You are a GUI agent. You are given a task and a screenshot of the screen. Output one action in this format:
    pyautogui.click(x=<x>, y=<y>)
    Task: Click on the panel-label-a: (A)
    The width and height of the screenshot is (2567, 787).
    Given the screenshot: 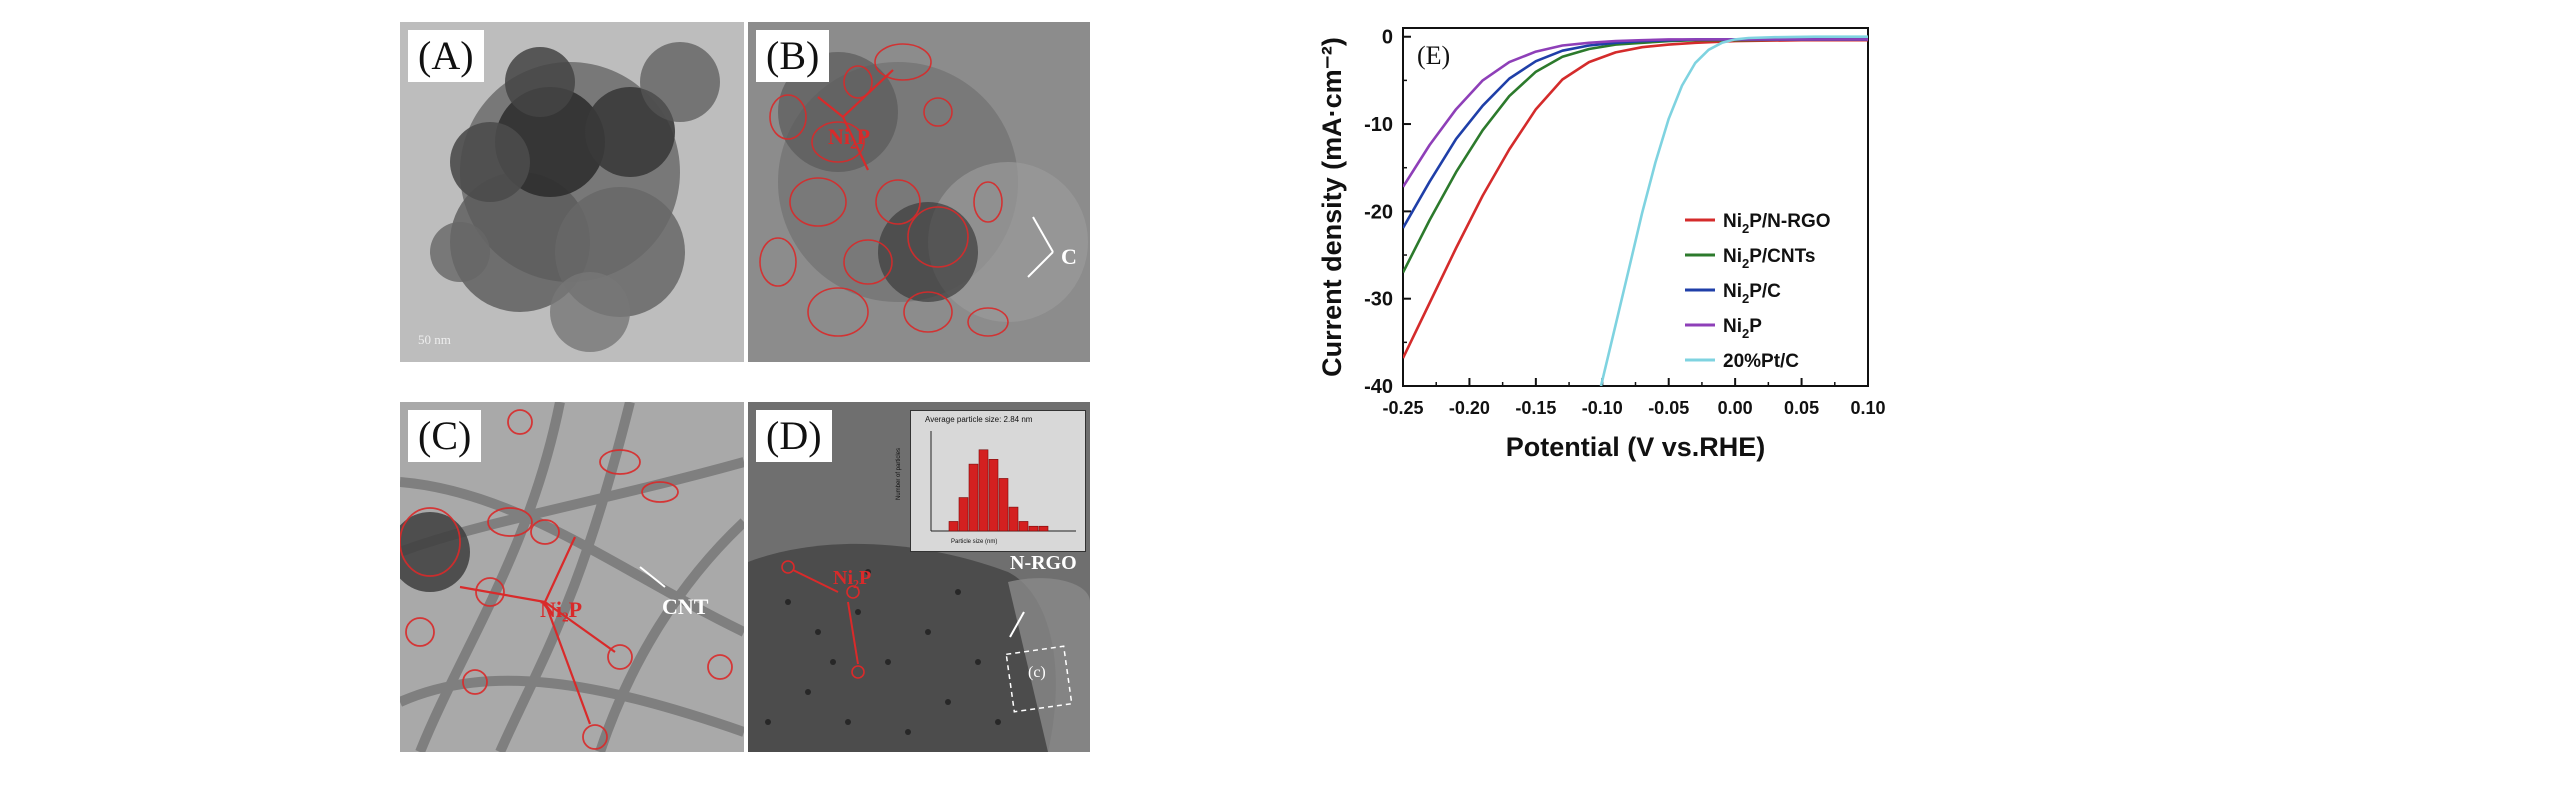 What is the action you would take?
    pyautogui.click(x=446, y=56)
    